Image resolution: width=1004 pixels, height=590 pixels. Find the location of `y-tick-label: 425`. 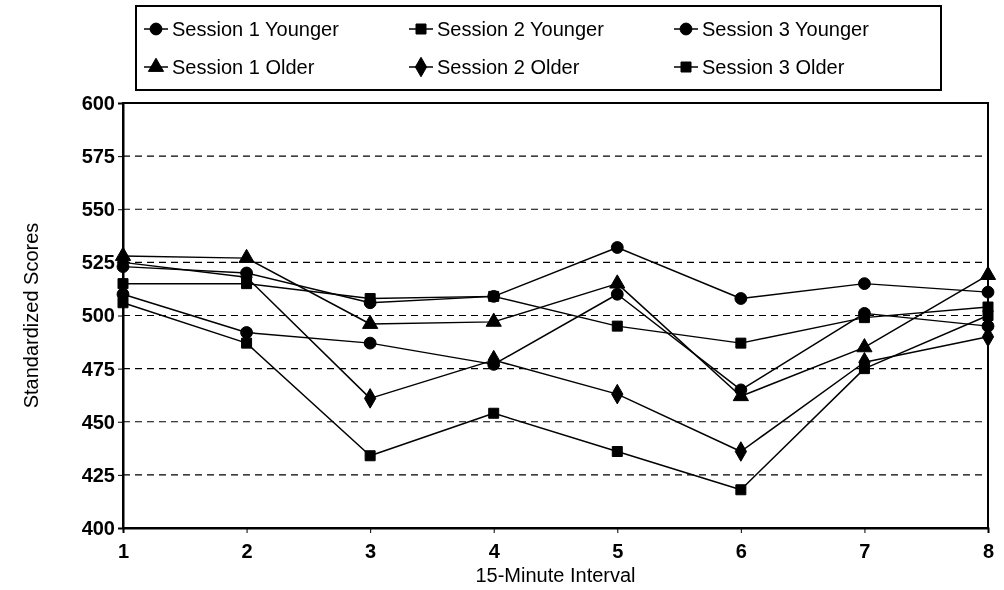

y-tick-label: 425 is located at coordinates (98, 474).